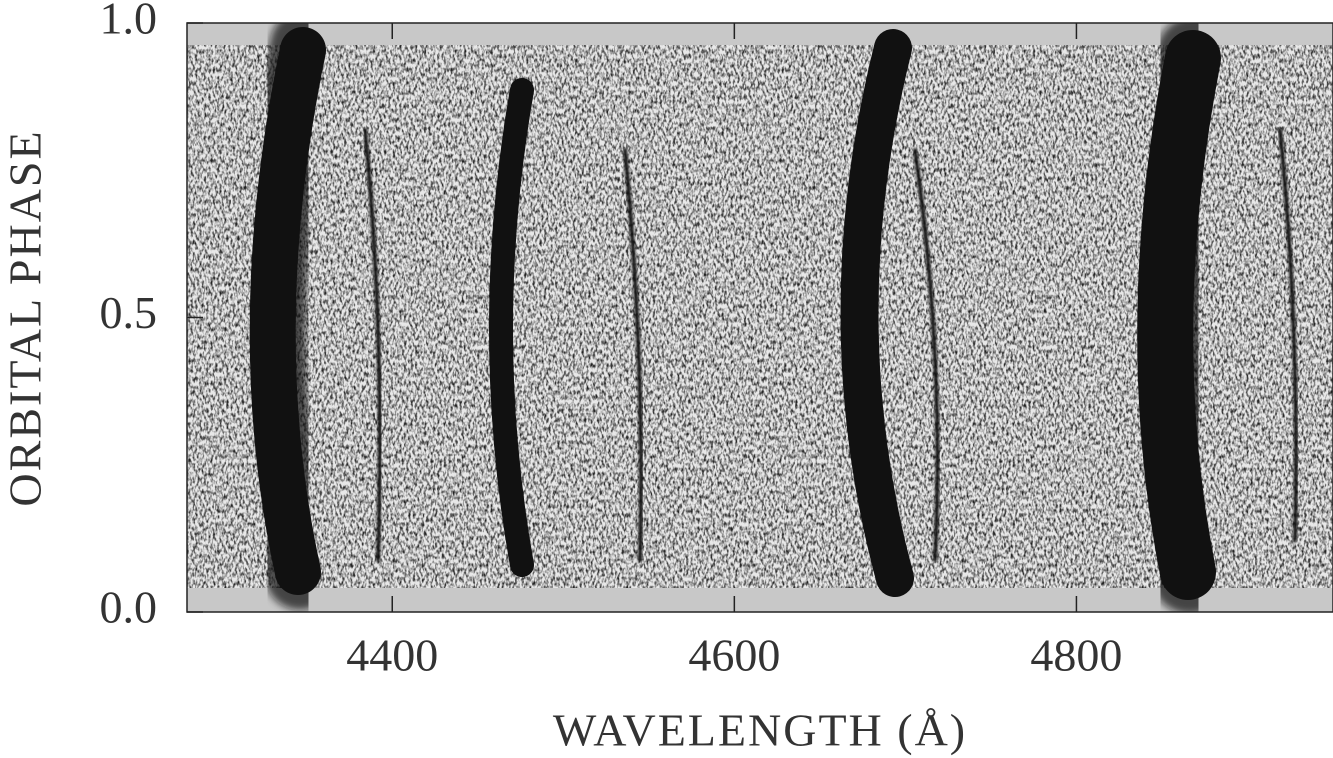  I want to click on y-tick-label: 1.0, so click(129, 22).